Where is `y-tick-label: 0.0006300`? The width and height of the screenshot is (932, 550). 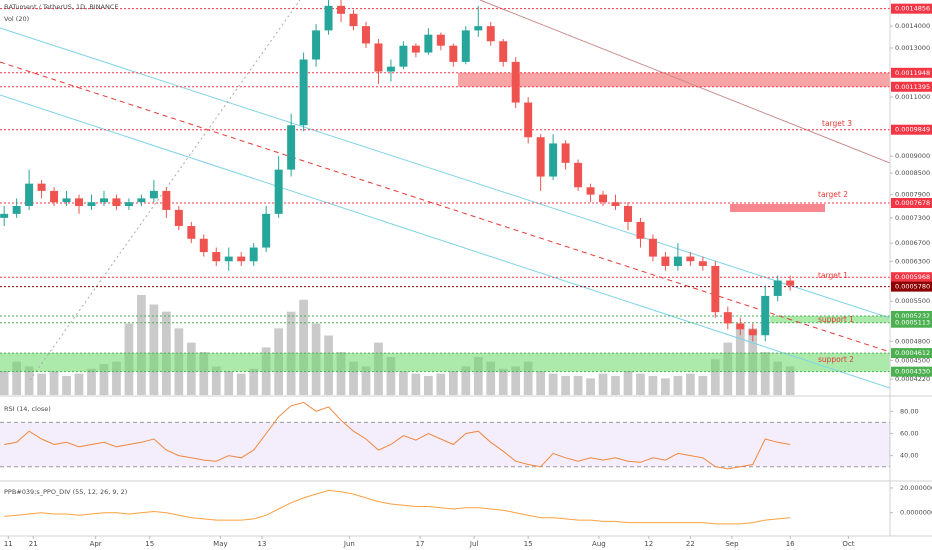
y-tick-label: 0.0006300 is located at coordinates (912, 261).